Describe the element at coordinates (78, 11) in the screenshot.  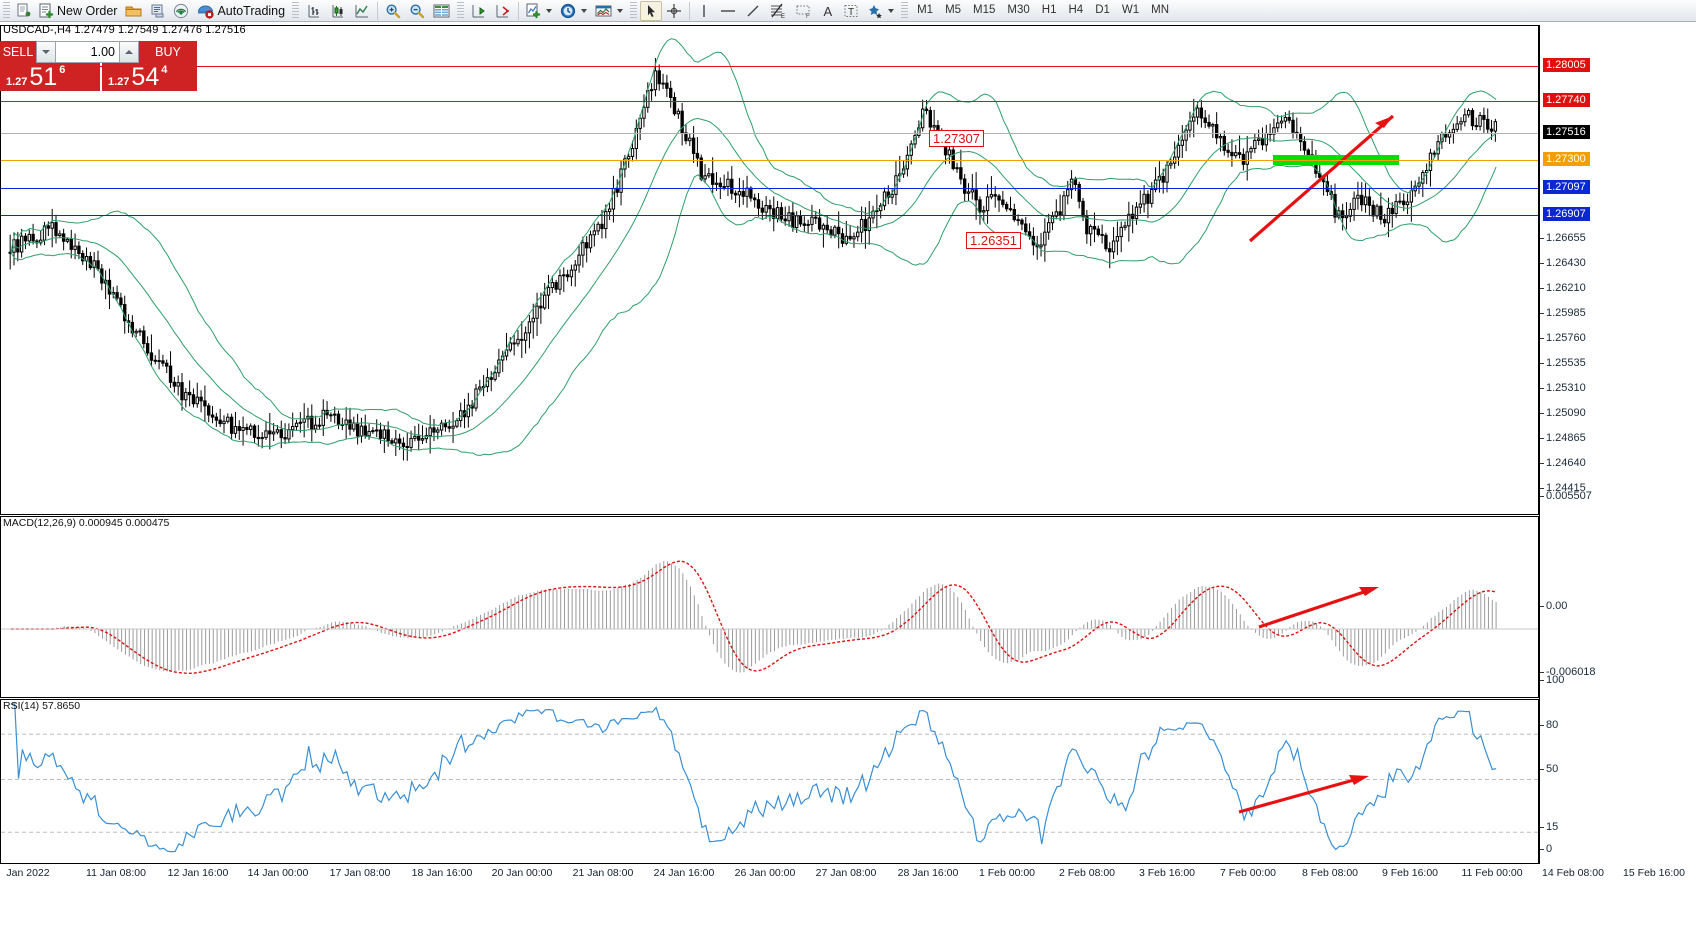
I see `new-order-button: New Order` at that location.